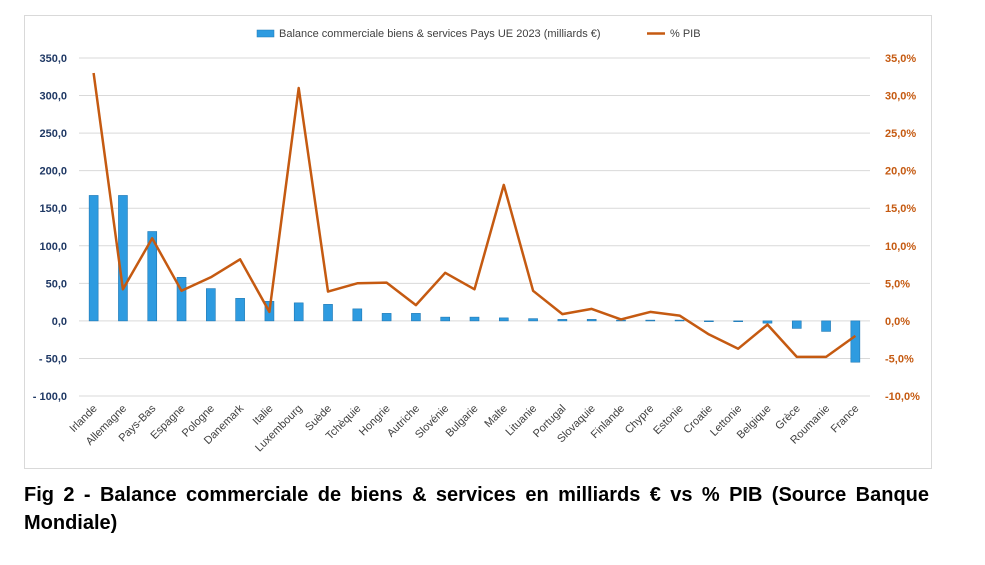  What do you see at coordinates (496, 417) in the screenshot?
I see `category-label: Malte` at bounding box center [496, 417].